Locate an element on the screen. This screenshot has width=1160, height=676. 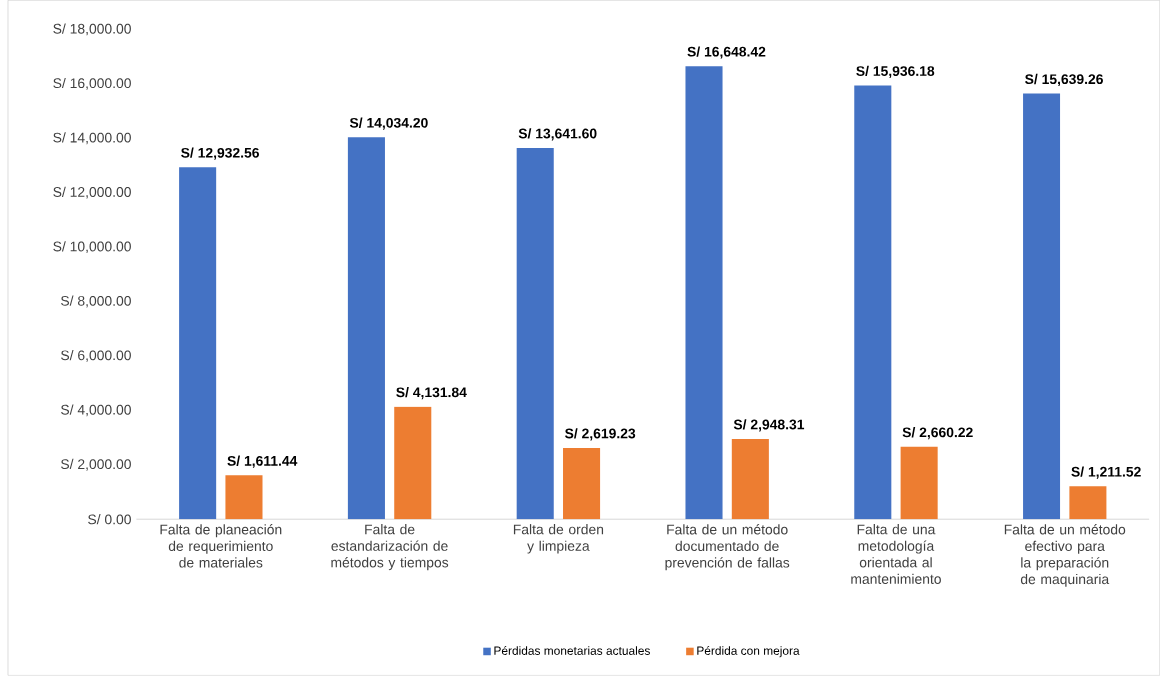
legend-label: Pérdida con mejora is located at coordinates (748, 652).